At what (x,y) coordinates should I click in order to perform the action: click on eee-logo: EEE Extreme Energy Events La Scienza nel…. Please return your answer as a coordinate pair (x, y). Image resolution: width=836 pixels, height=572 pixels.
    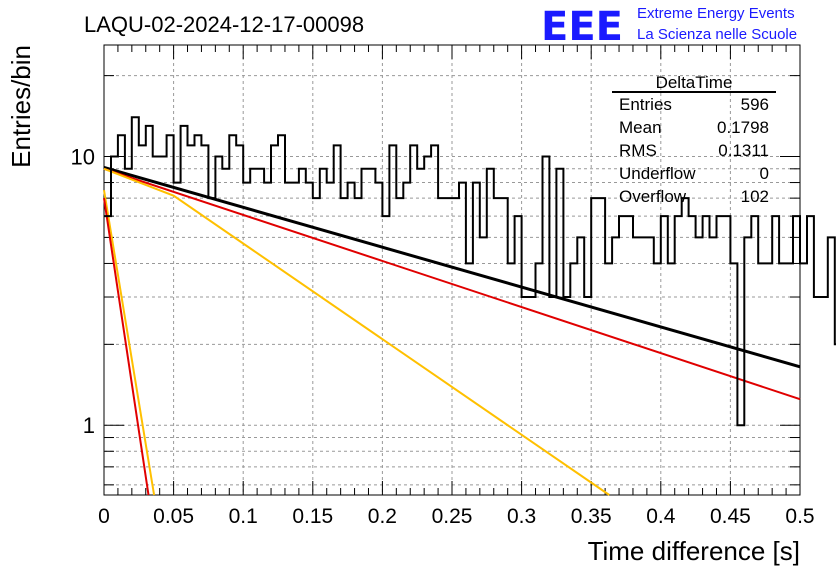
    Looking at the image, I should click on (669, 27).